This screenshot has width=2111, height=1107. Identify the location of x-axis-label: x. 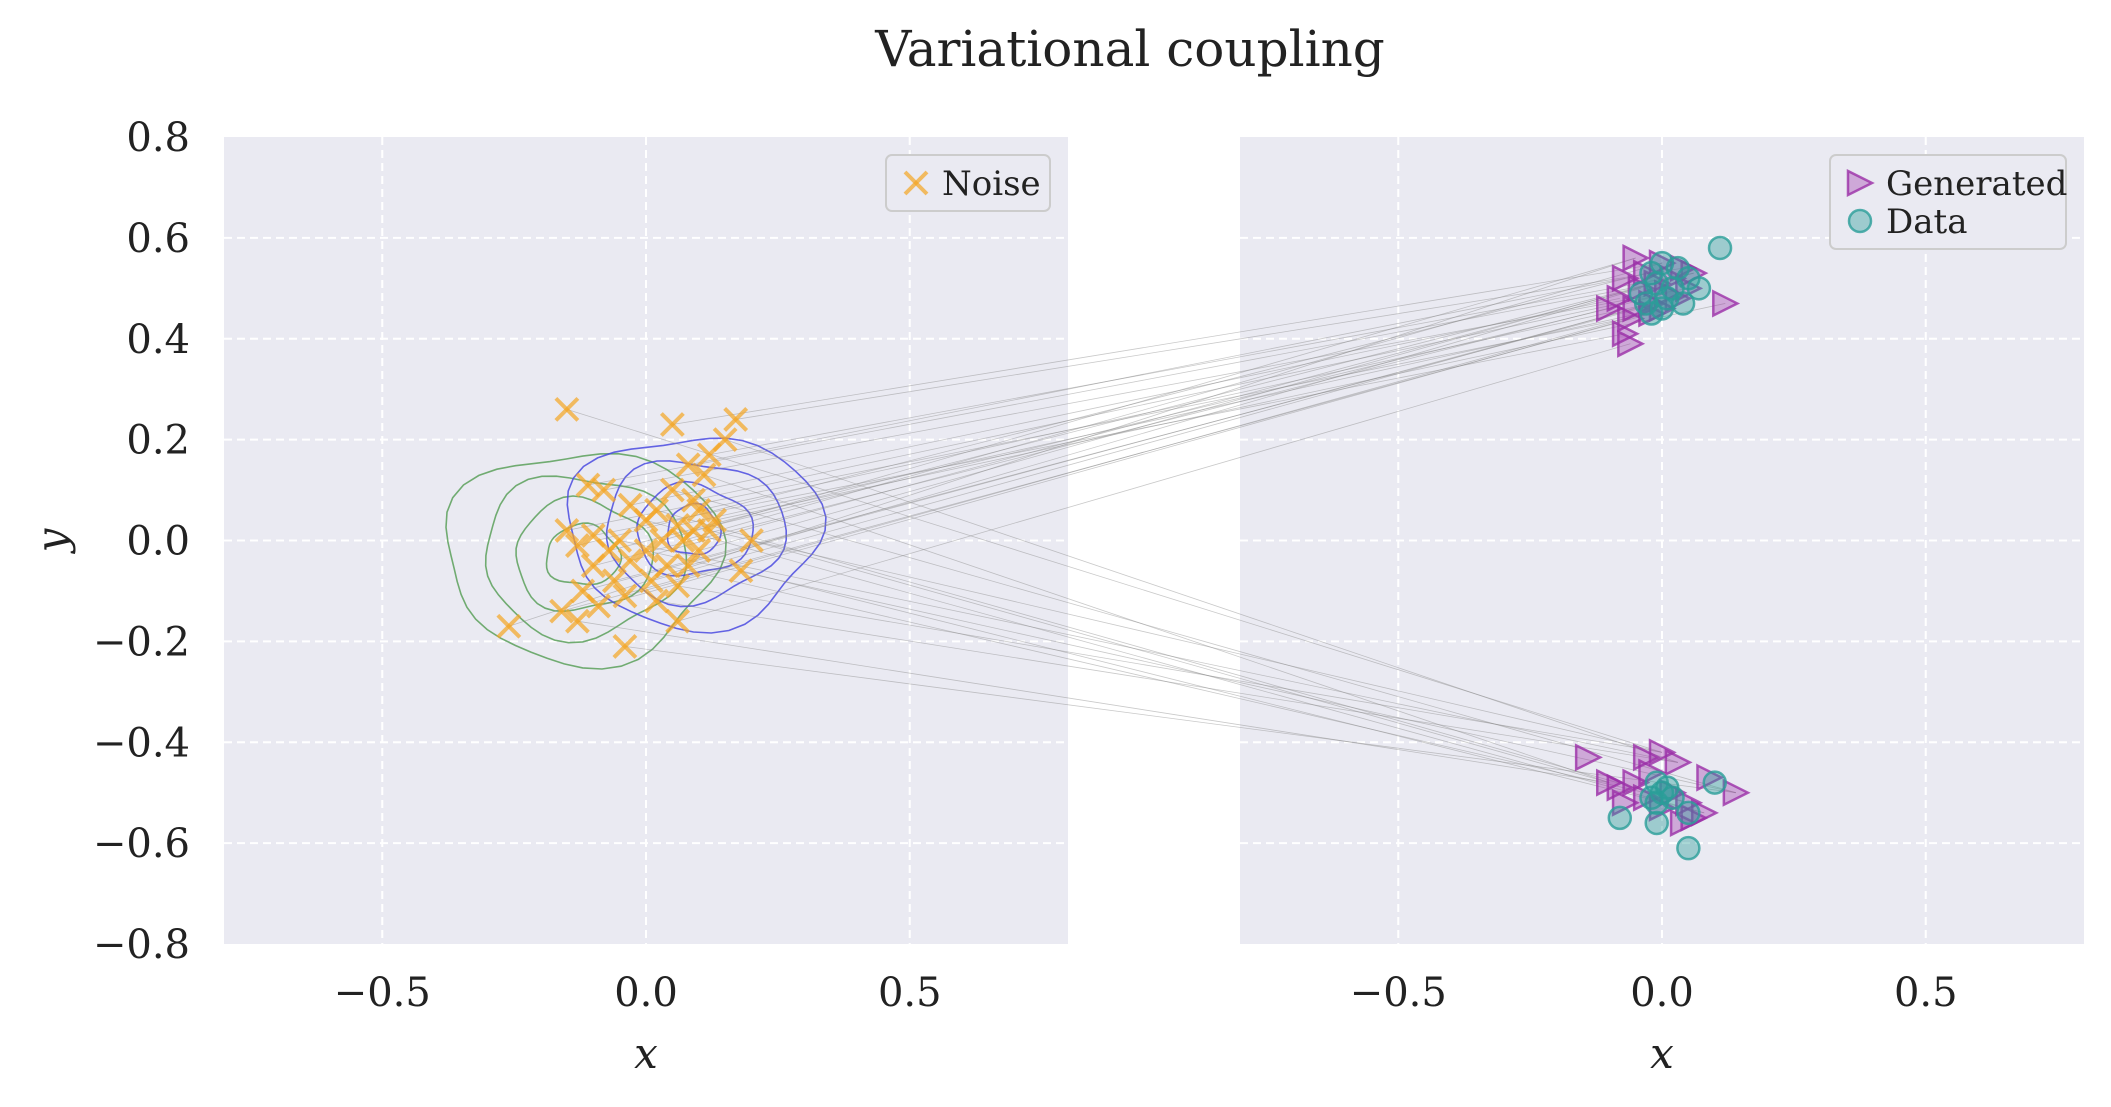
(646, 1053).